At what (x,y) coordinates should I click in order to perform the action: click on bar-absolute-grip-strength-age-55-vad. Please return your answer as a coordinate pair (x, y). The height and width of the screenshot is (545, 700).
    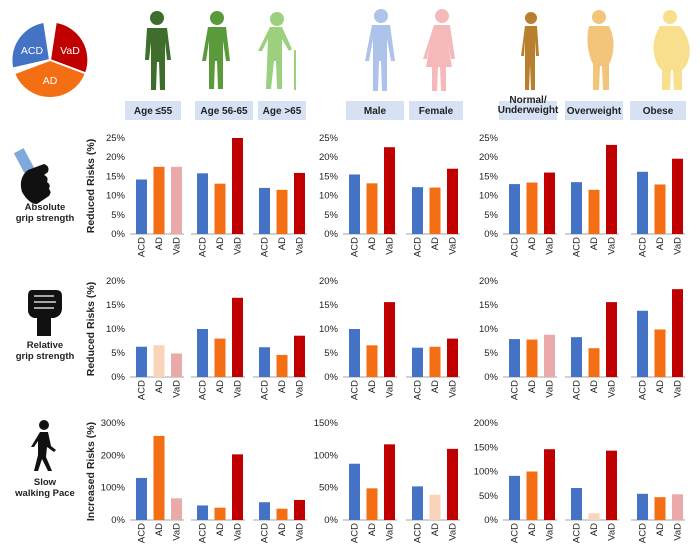
    Looking at the image, I should click on (176, 200).